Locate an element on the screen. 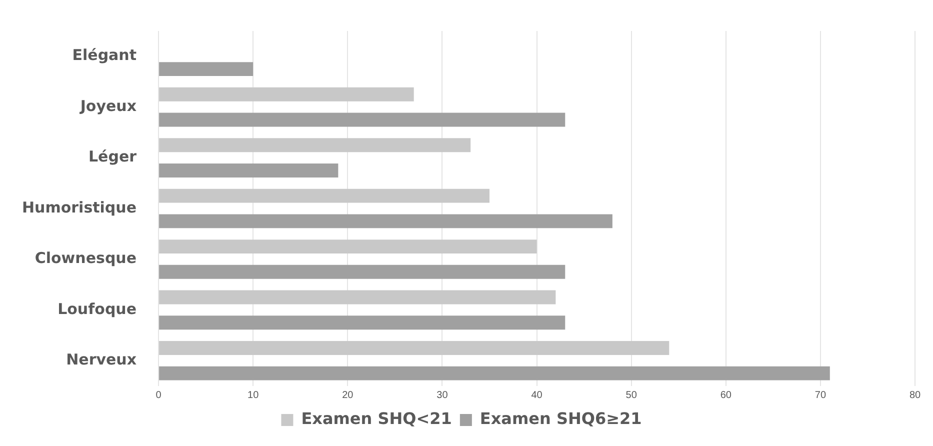 This screenshot has width=933, height=446. y-tick-label: Loufoque is located at coordinates (97, 309).